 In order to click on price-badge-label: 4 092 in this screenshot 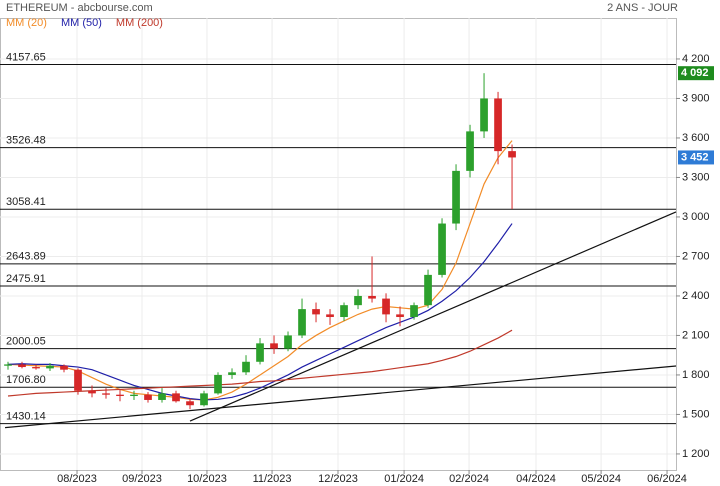, I will do `click(695, 73)`.